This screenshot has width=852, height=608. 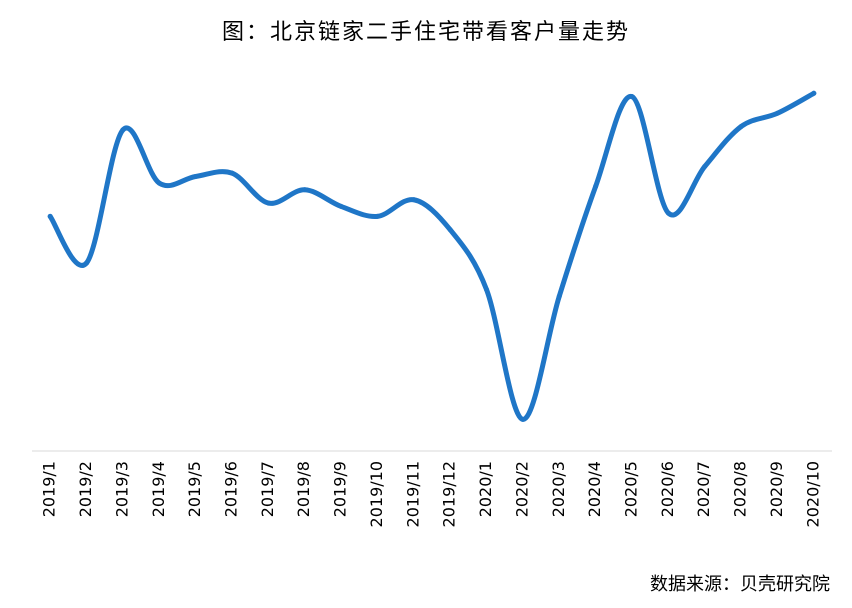 I want to click on x-tick-label: 2020/9, so click(x=776, y=489).